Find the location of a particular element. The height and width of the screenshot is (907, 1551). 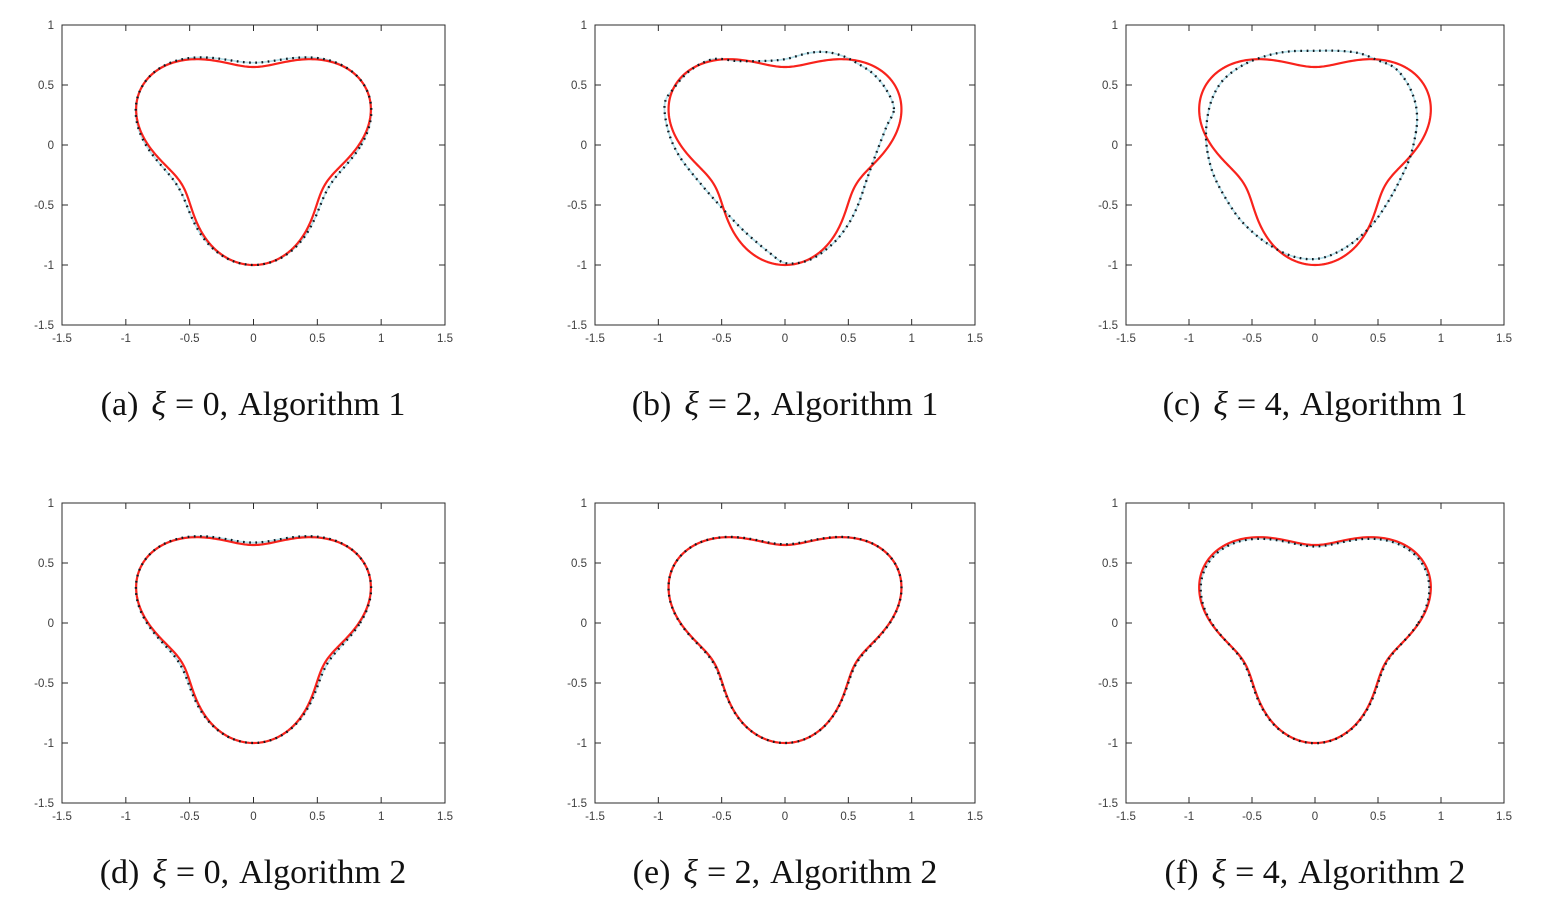

caption-a: (a) ξ = 0, Algorithm 1 is located at coordinates (256, 405).